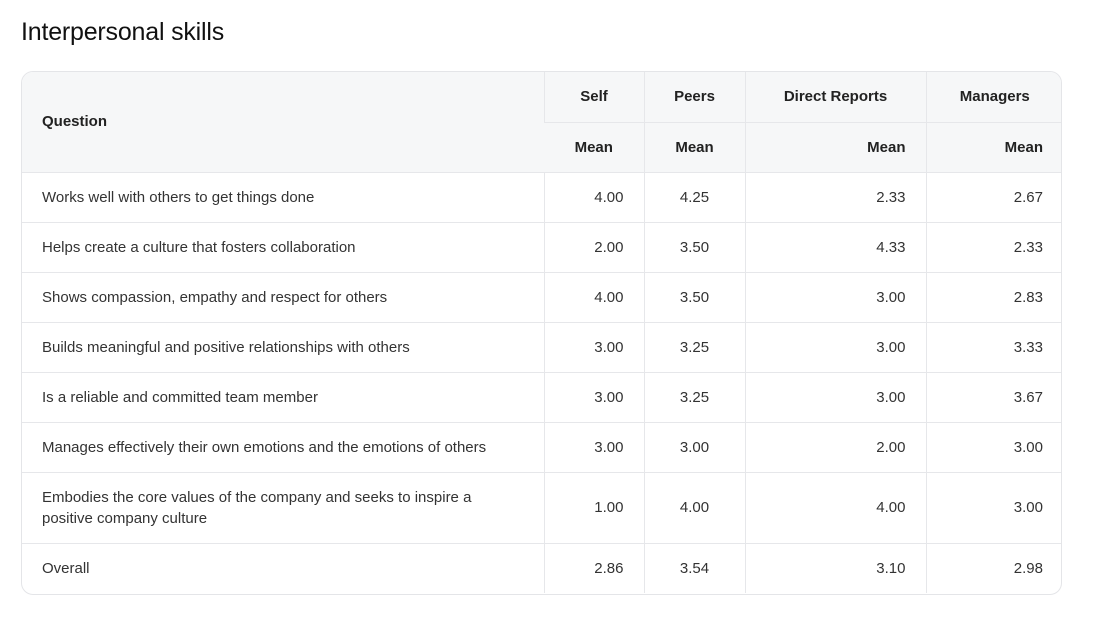  Describe the element at coordinates (993, 197) in the screenshot. I see `managers-mean-cell: 2.67` at that location.